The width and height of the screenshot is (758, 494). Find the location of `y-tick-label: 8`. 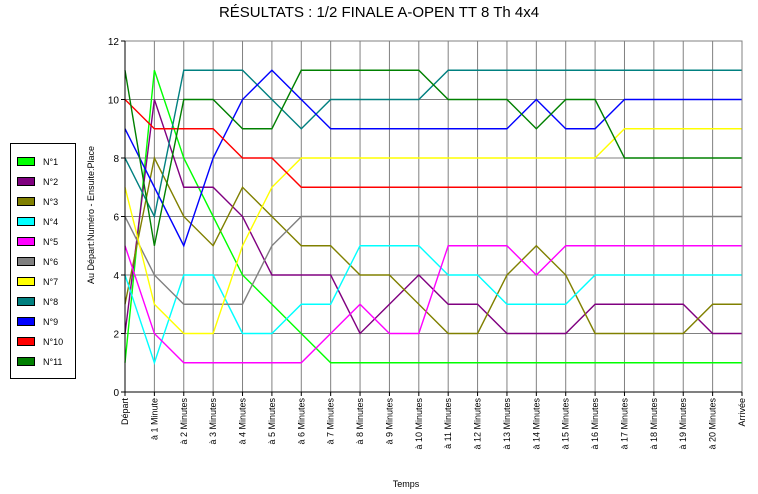

y-tick-label: 8 is located at coordinates (116, 159).